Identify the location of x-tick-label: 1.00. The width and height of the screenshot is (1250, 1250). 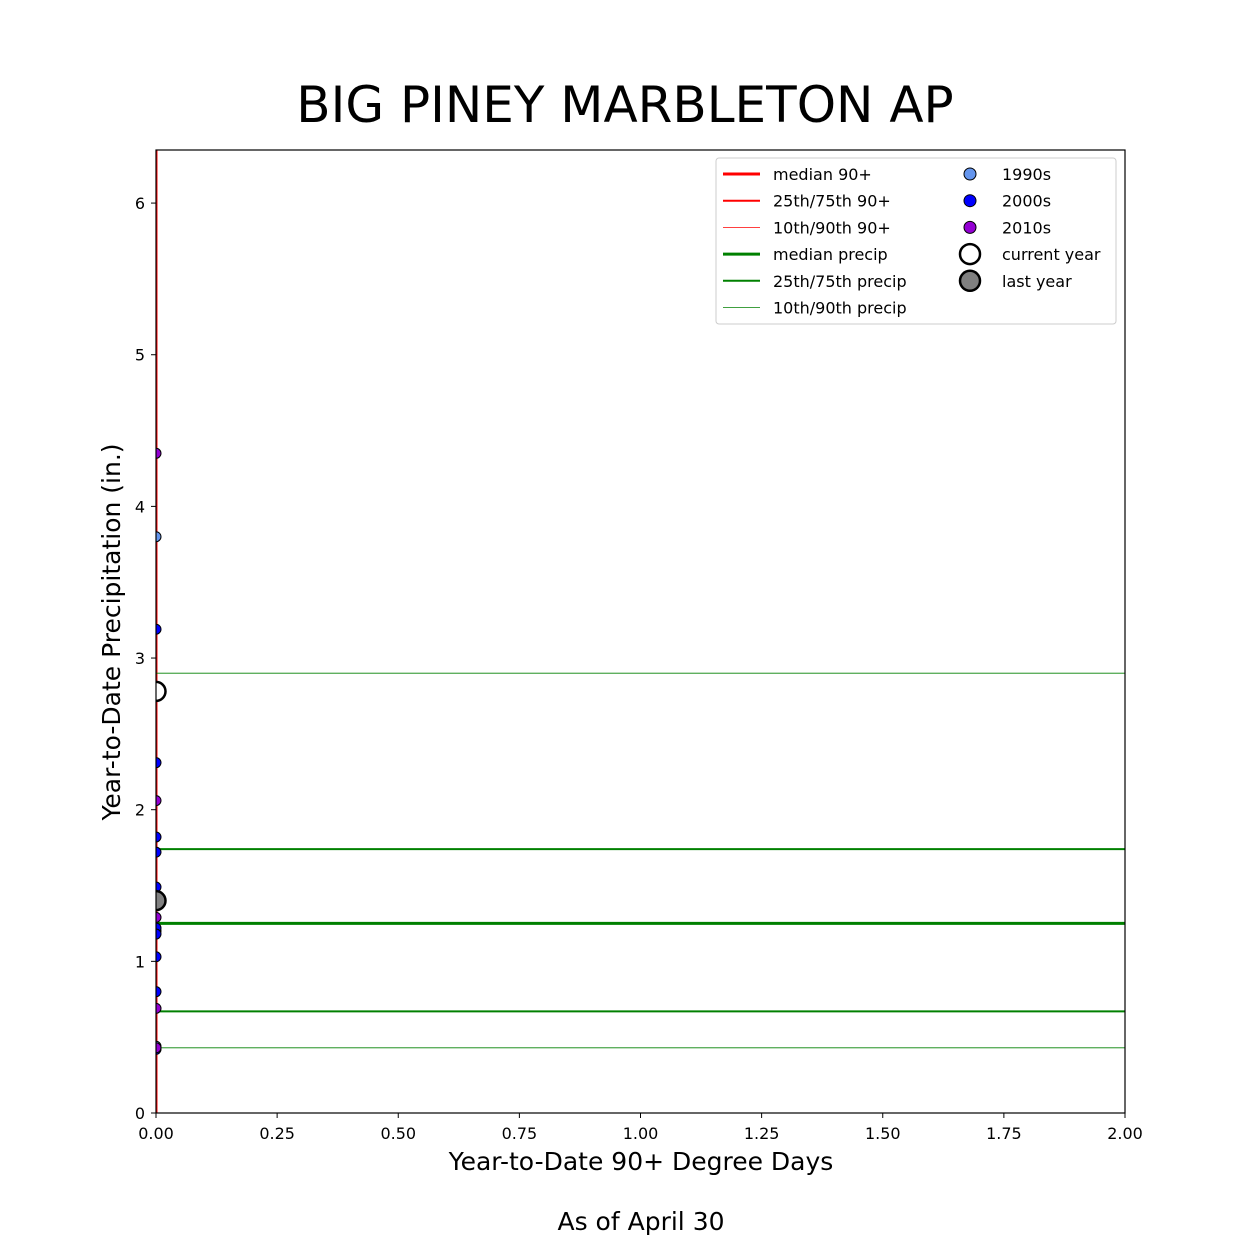
(641, 1133).